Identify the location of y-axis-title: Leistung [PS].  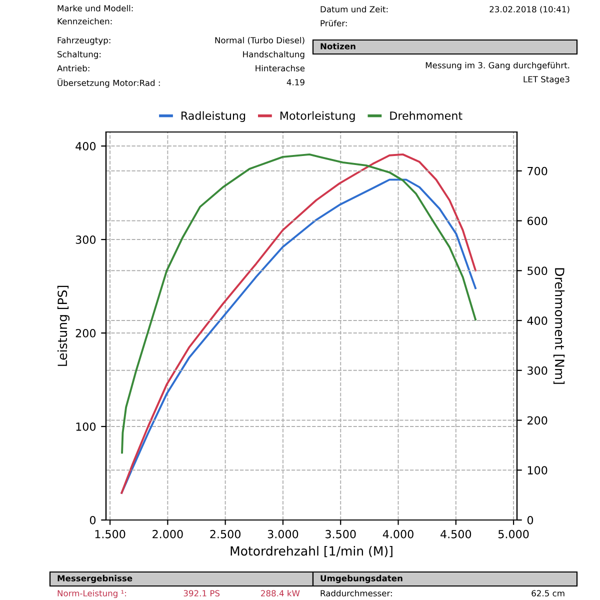
(63, 326).